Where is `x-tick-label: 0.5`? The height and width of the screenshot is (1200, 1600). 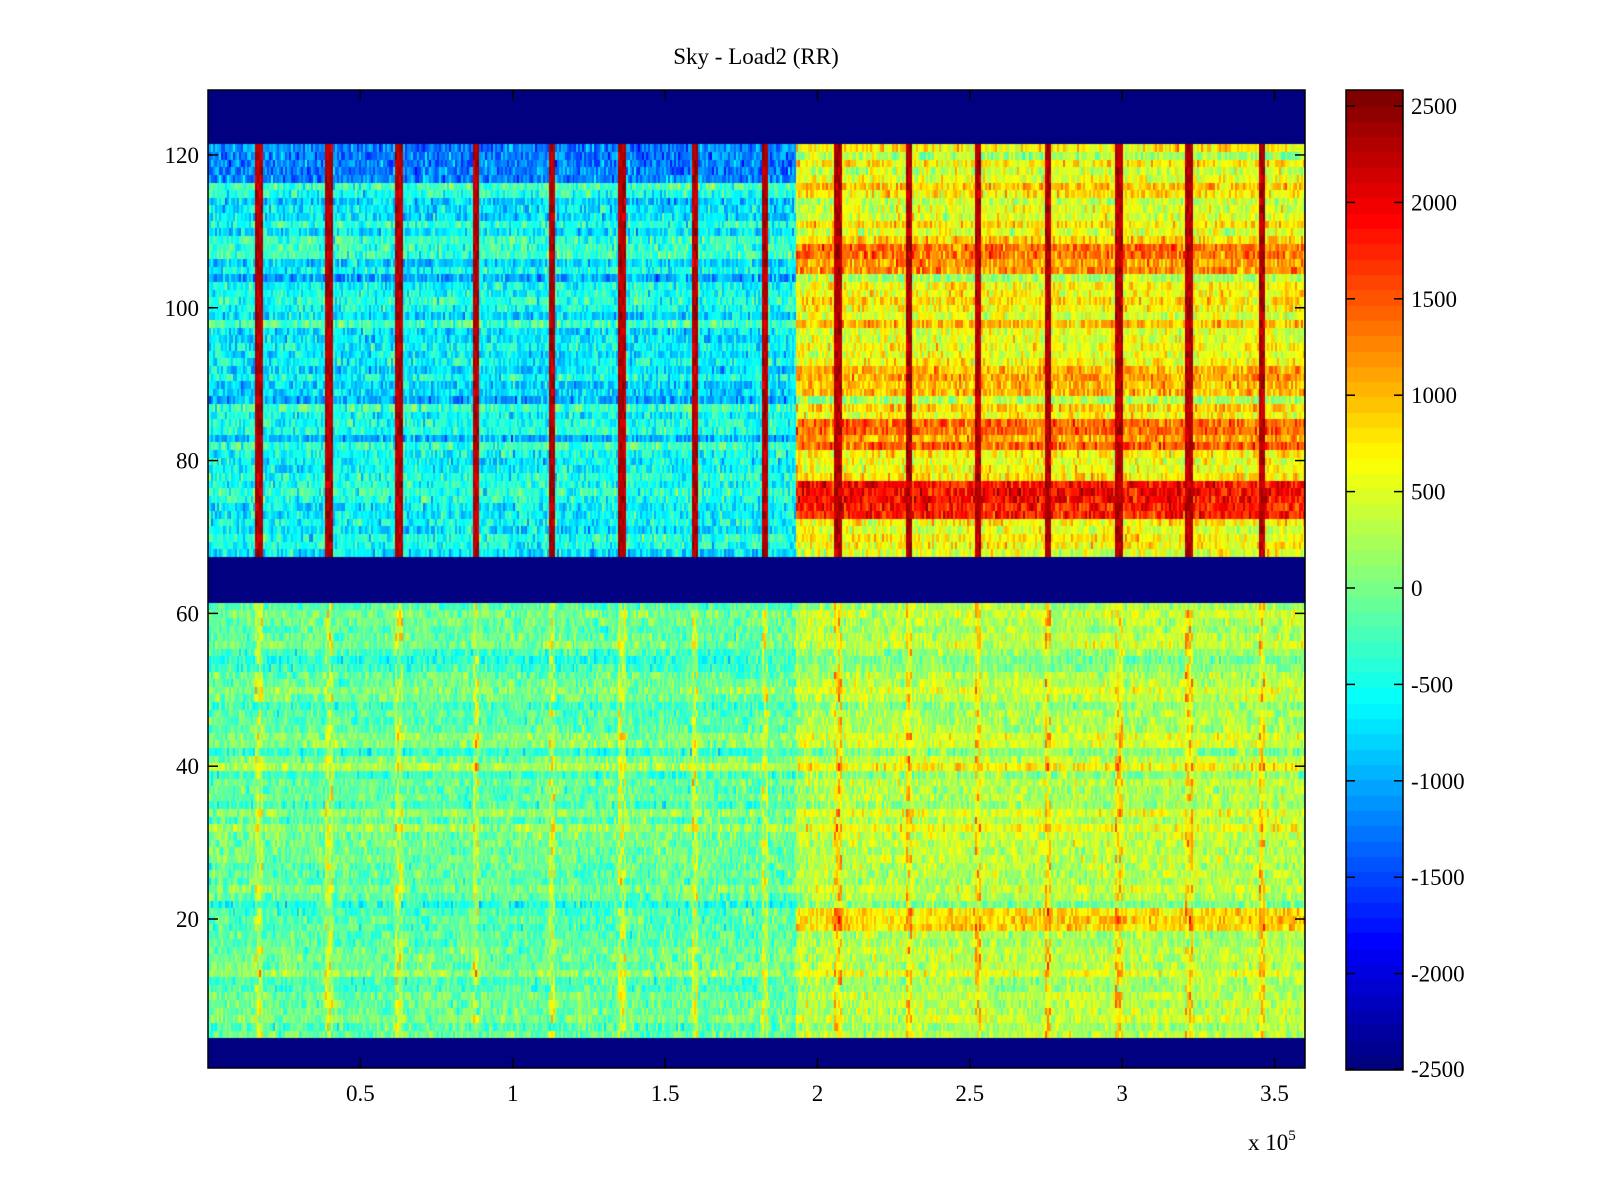
x-tick-label: 0.5 is located at coordinates (360, 1093).